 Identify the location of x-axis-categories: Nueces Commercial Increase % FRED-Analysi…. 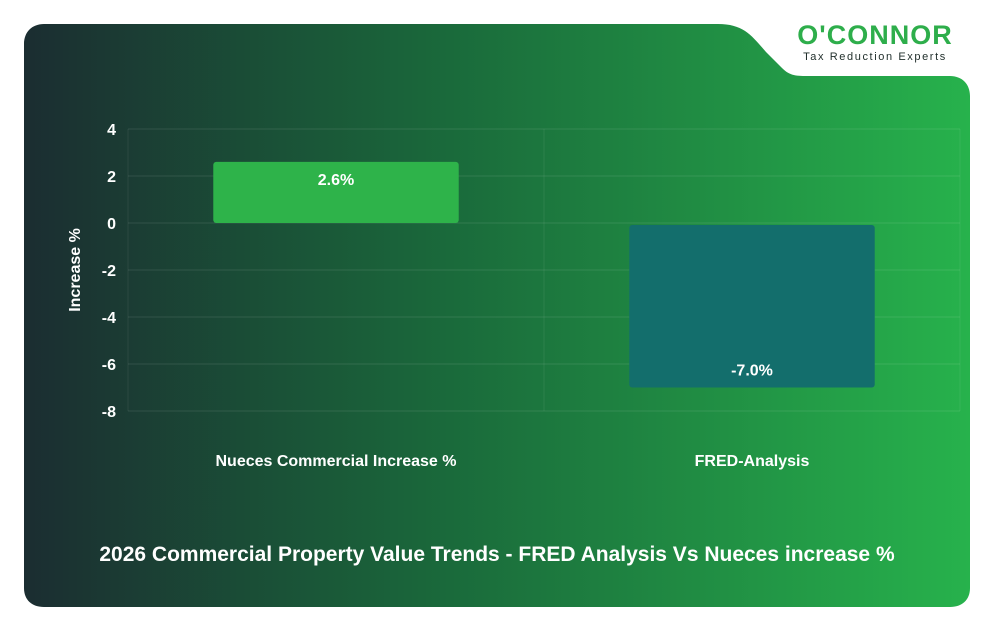
(512, 461).